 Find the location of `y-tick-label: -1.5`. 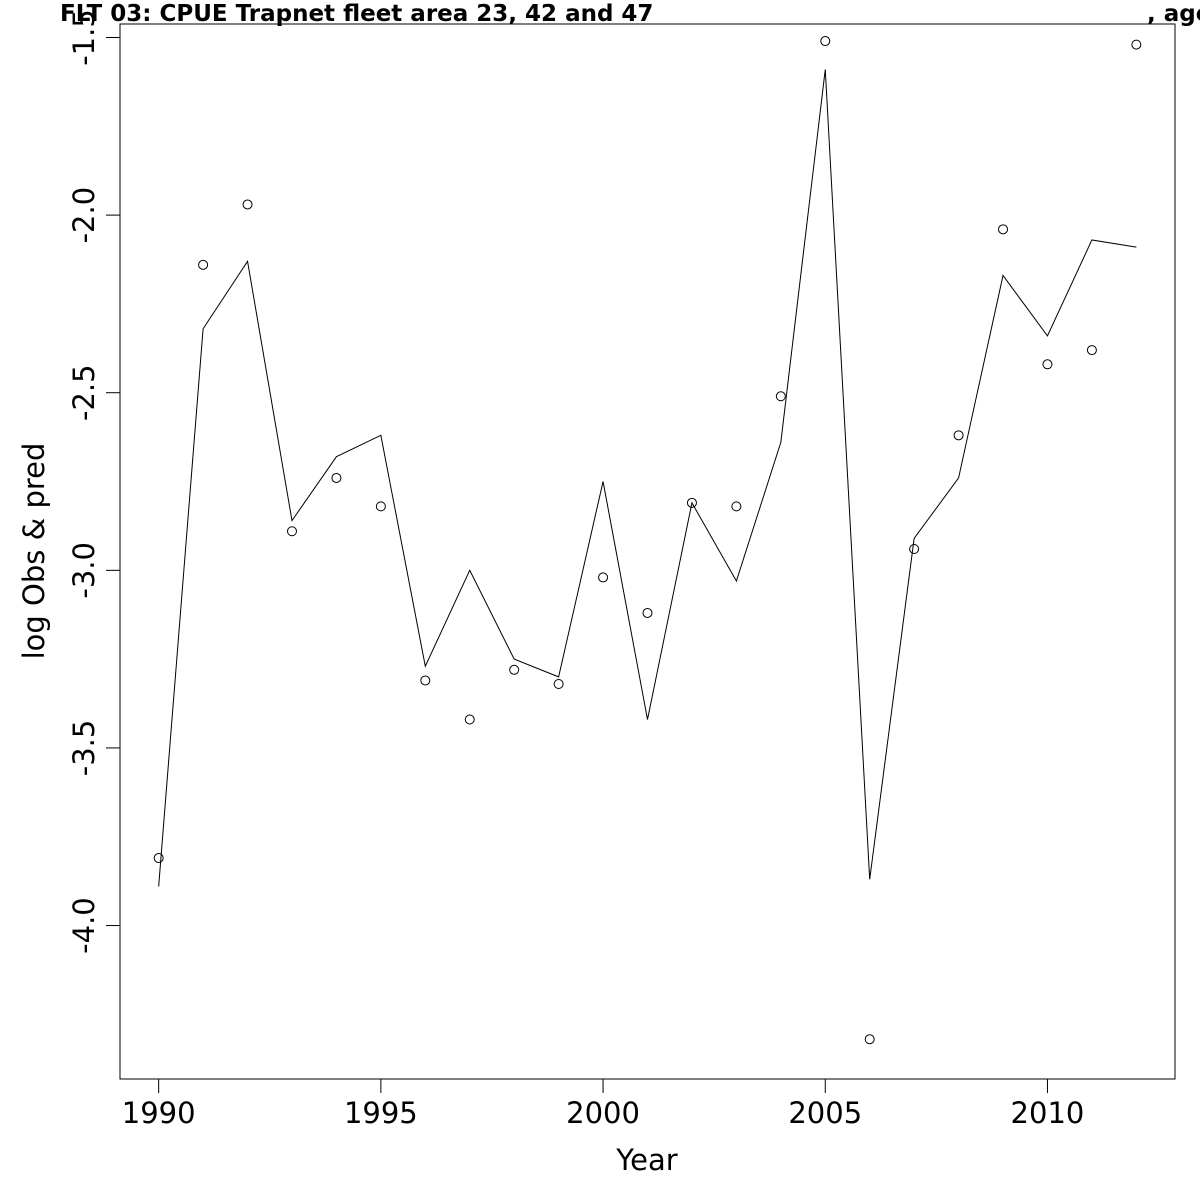

y-tick-label: -1.5 is located at coordinates (84, 37).